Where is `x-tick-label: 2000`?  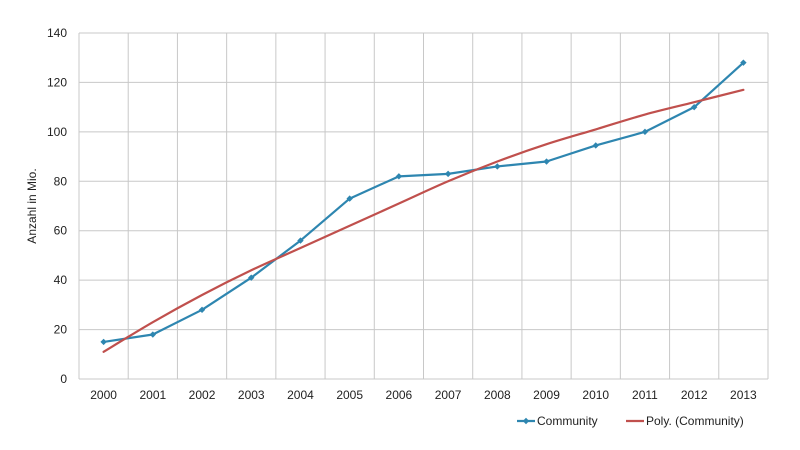
x-tick-label: 2000 is located at coordinates (103, 395).